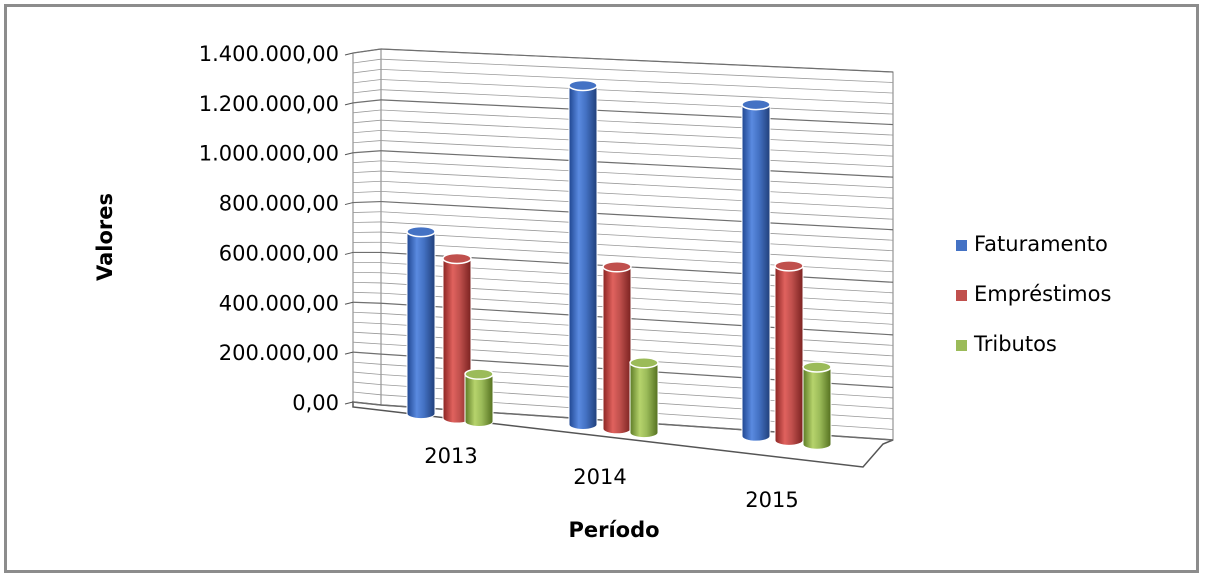 This screenshot has width=1205, height=577. What do you see at coordinates (279, 353) in the screenshot?
I see `y-tick-label: 200.000,00` at bounding box center [279, 353].